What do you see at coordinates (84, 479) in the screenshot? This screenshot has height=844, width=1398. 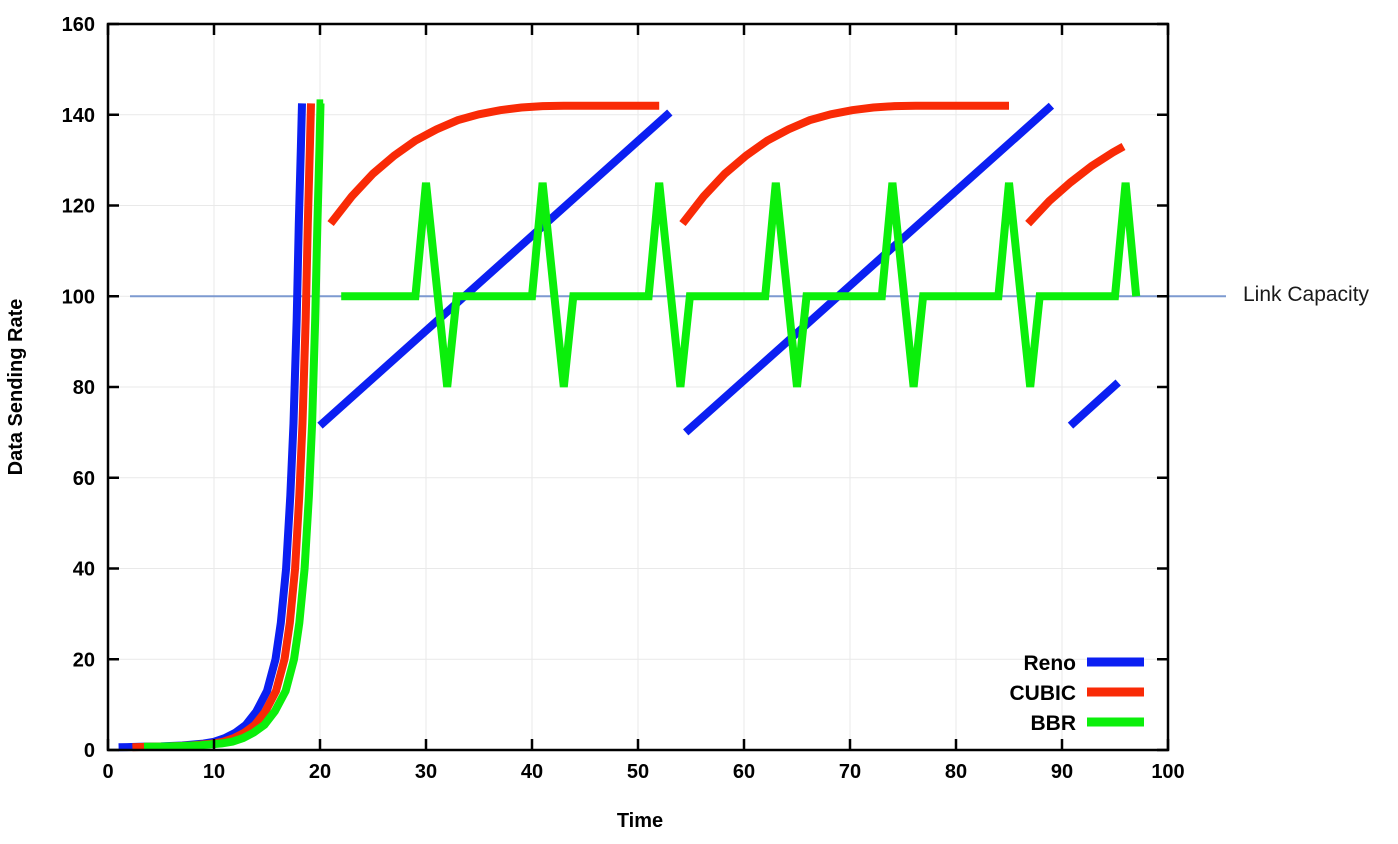 I see `y-tick-label: 60` at bounding box center [84, 479].